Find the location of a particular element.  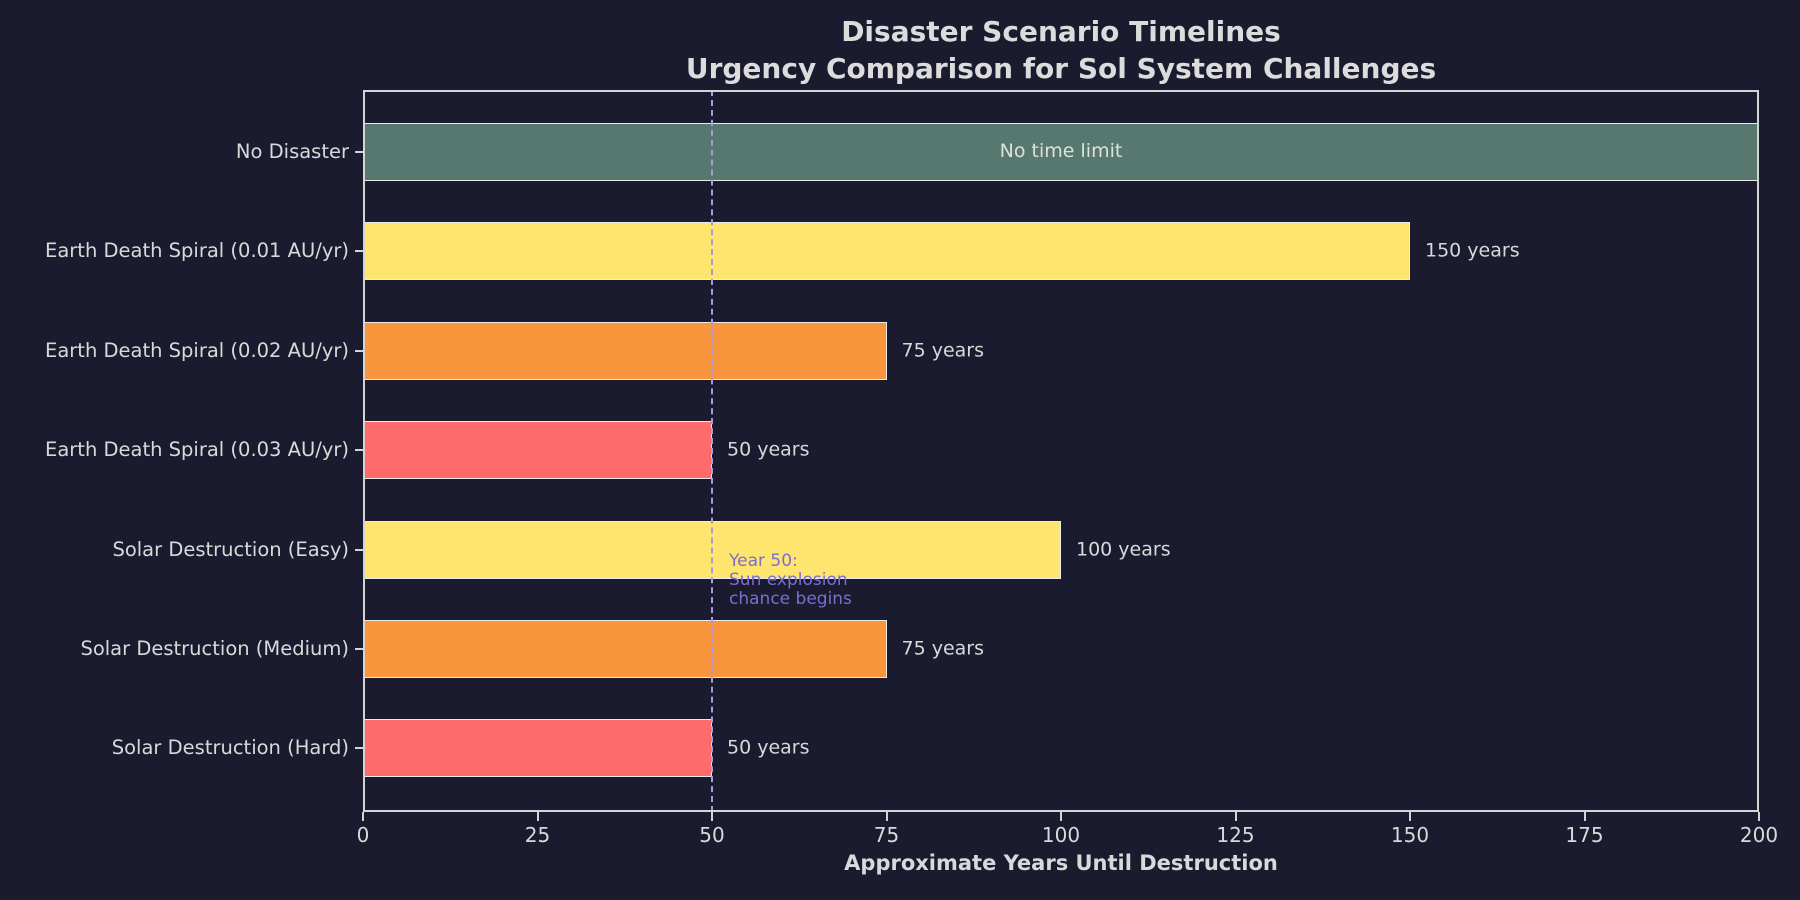

x-axis-tick-label: 50 is located at coordinates (712, 835).